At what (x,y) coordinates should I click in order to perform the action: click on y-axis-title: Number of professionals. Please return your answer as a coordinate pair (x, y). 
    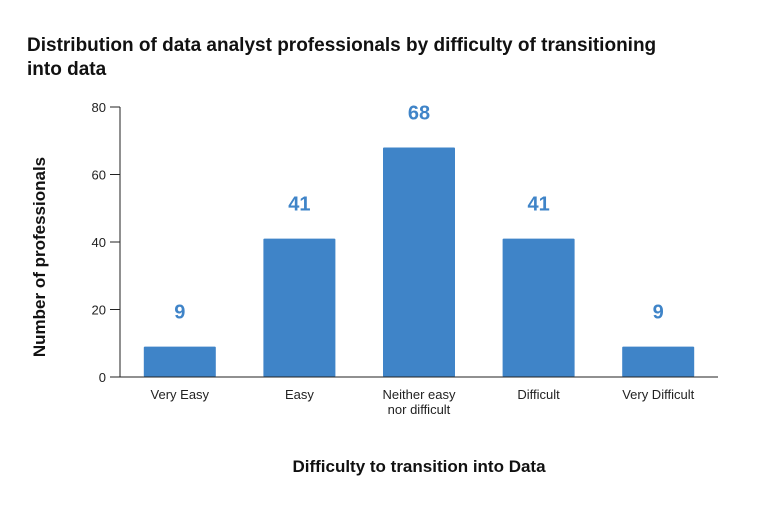
    Looking at the image, I should click on (39, 257).